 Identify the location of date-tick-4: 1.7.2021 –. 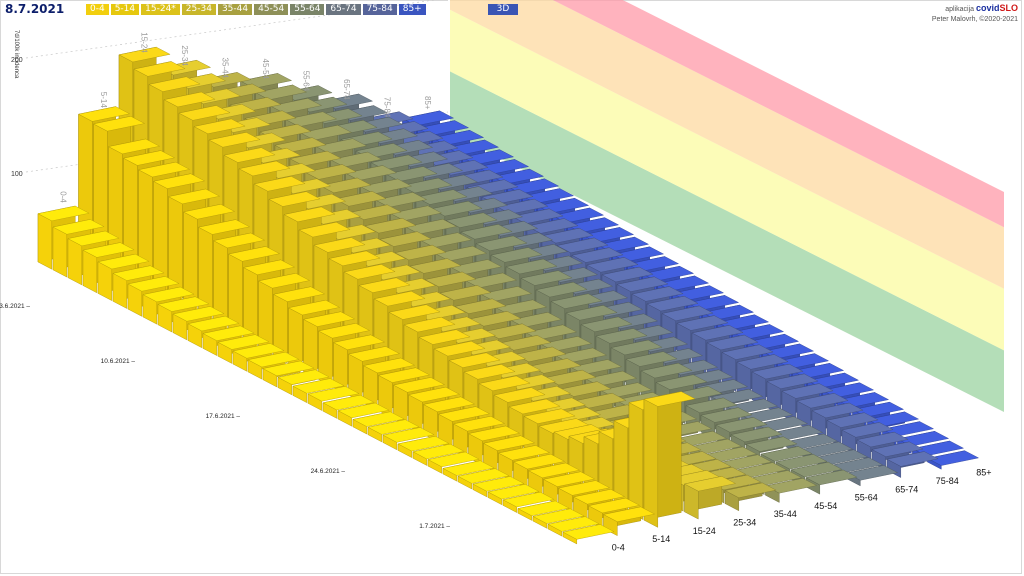
(434, 526).